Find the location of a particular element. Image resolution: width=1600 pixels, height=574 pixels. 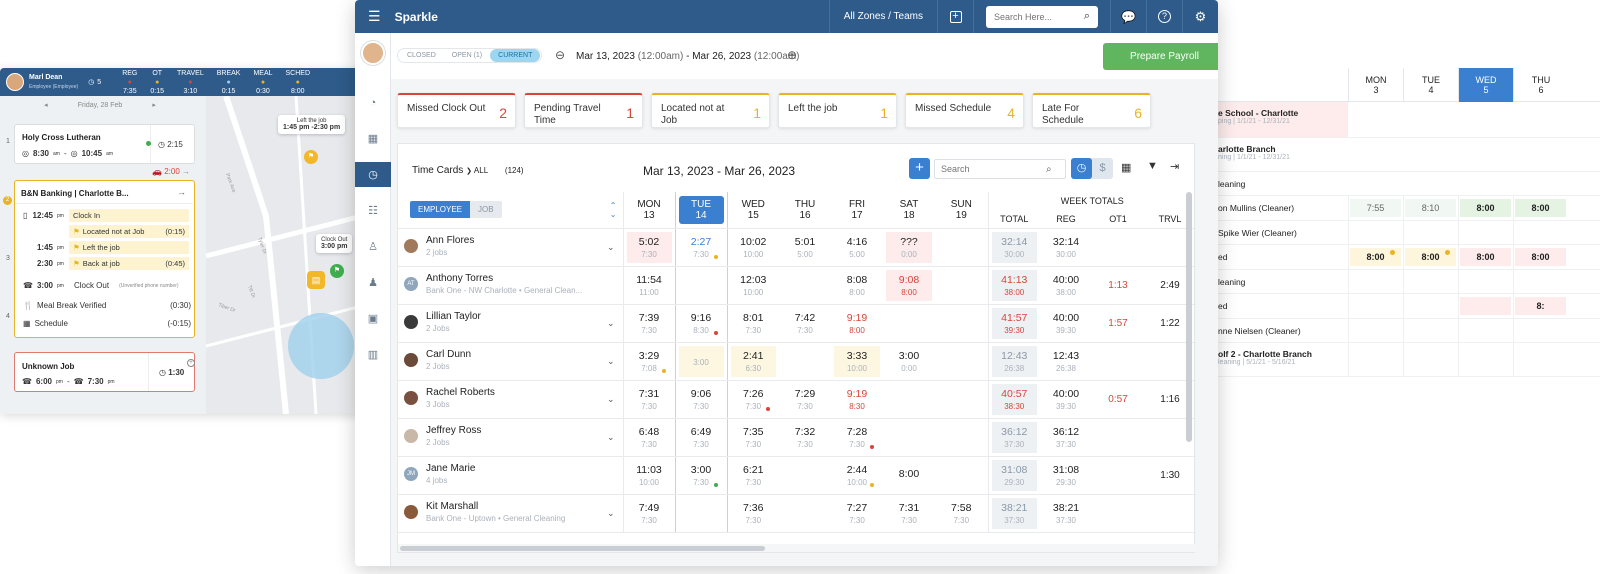

calendar-day-header: WED 5 is located at coordinates (1485, 85).